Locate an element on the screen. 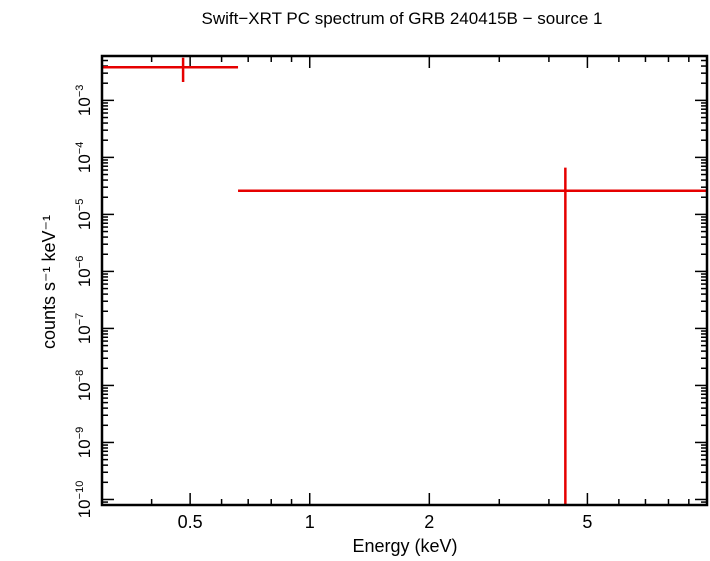  y-tick-label: 10−5 is located at coordinates (84, 214).